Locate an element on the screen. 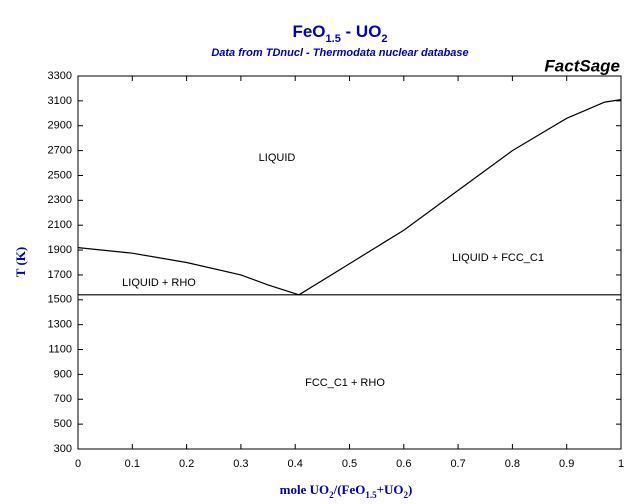 Image resolution: width=640 pixels, height=504 pixels. y-tick-label: 1900 is located at coordinates (60, 250).